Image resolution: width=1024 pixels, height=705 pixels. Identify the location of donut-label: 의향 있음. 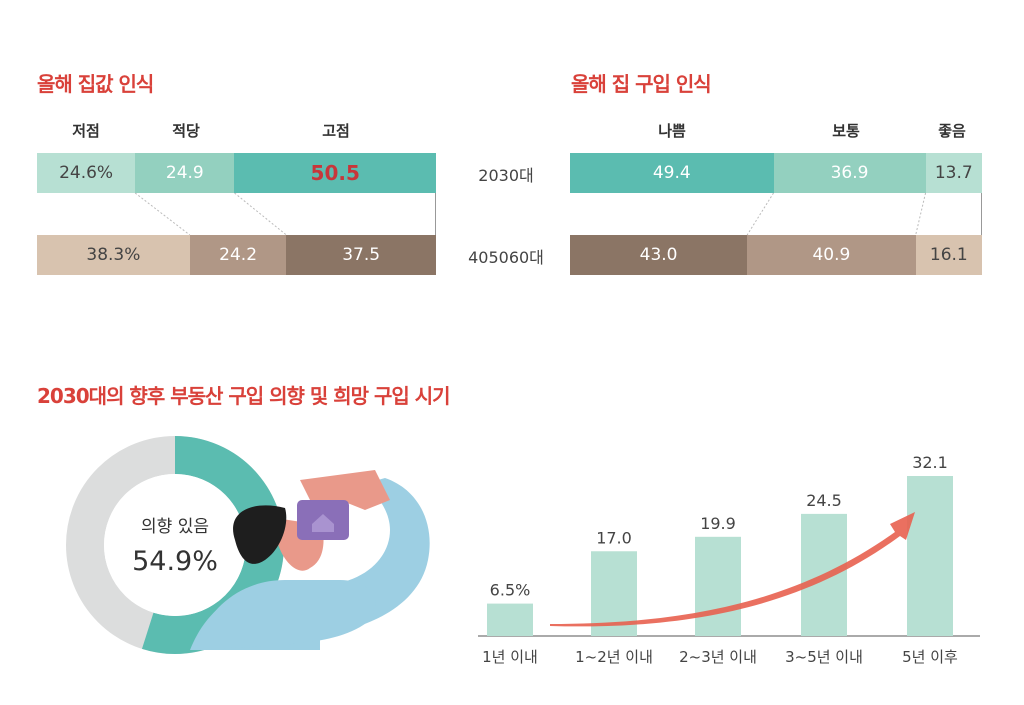
(175, 527).